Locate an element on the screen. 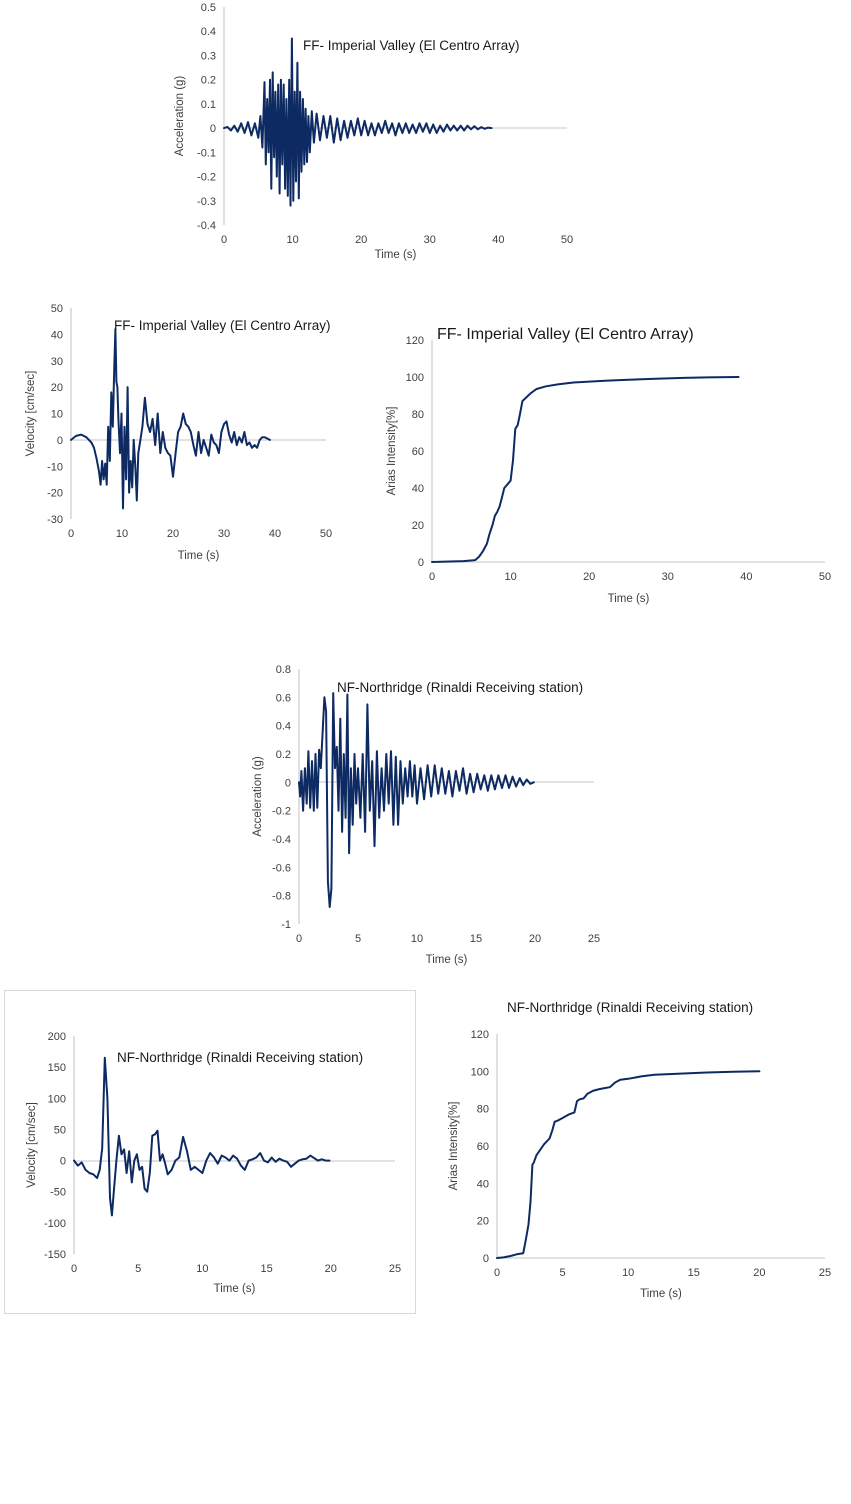  y-tick-label: -0.1 is located at coordinates (206, 153).